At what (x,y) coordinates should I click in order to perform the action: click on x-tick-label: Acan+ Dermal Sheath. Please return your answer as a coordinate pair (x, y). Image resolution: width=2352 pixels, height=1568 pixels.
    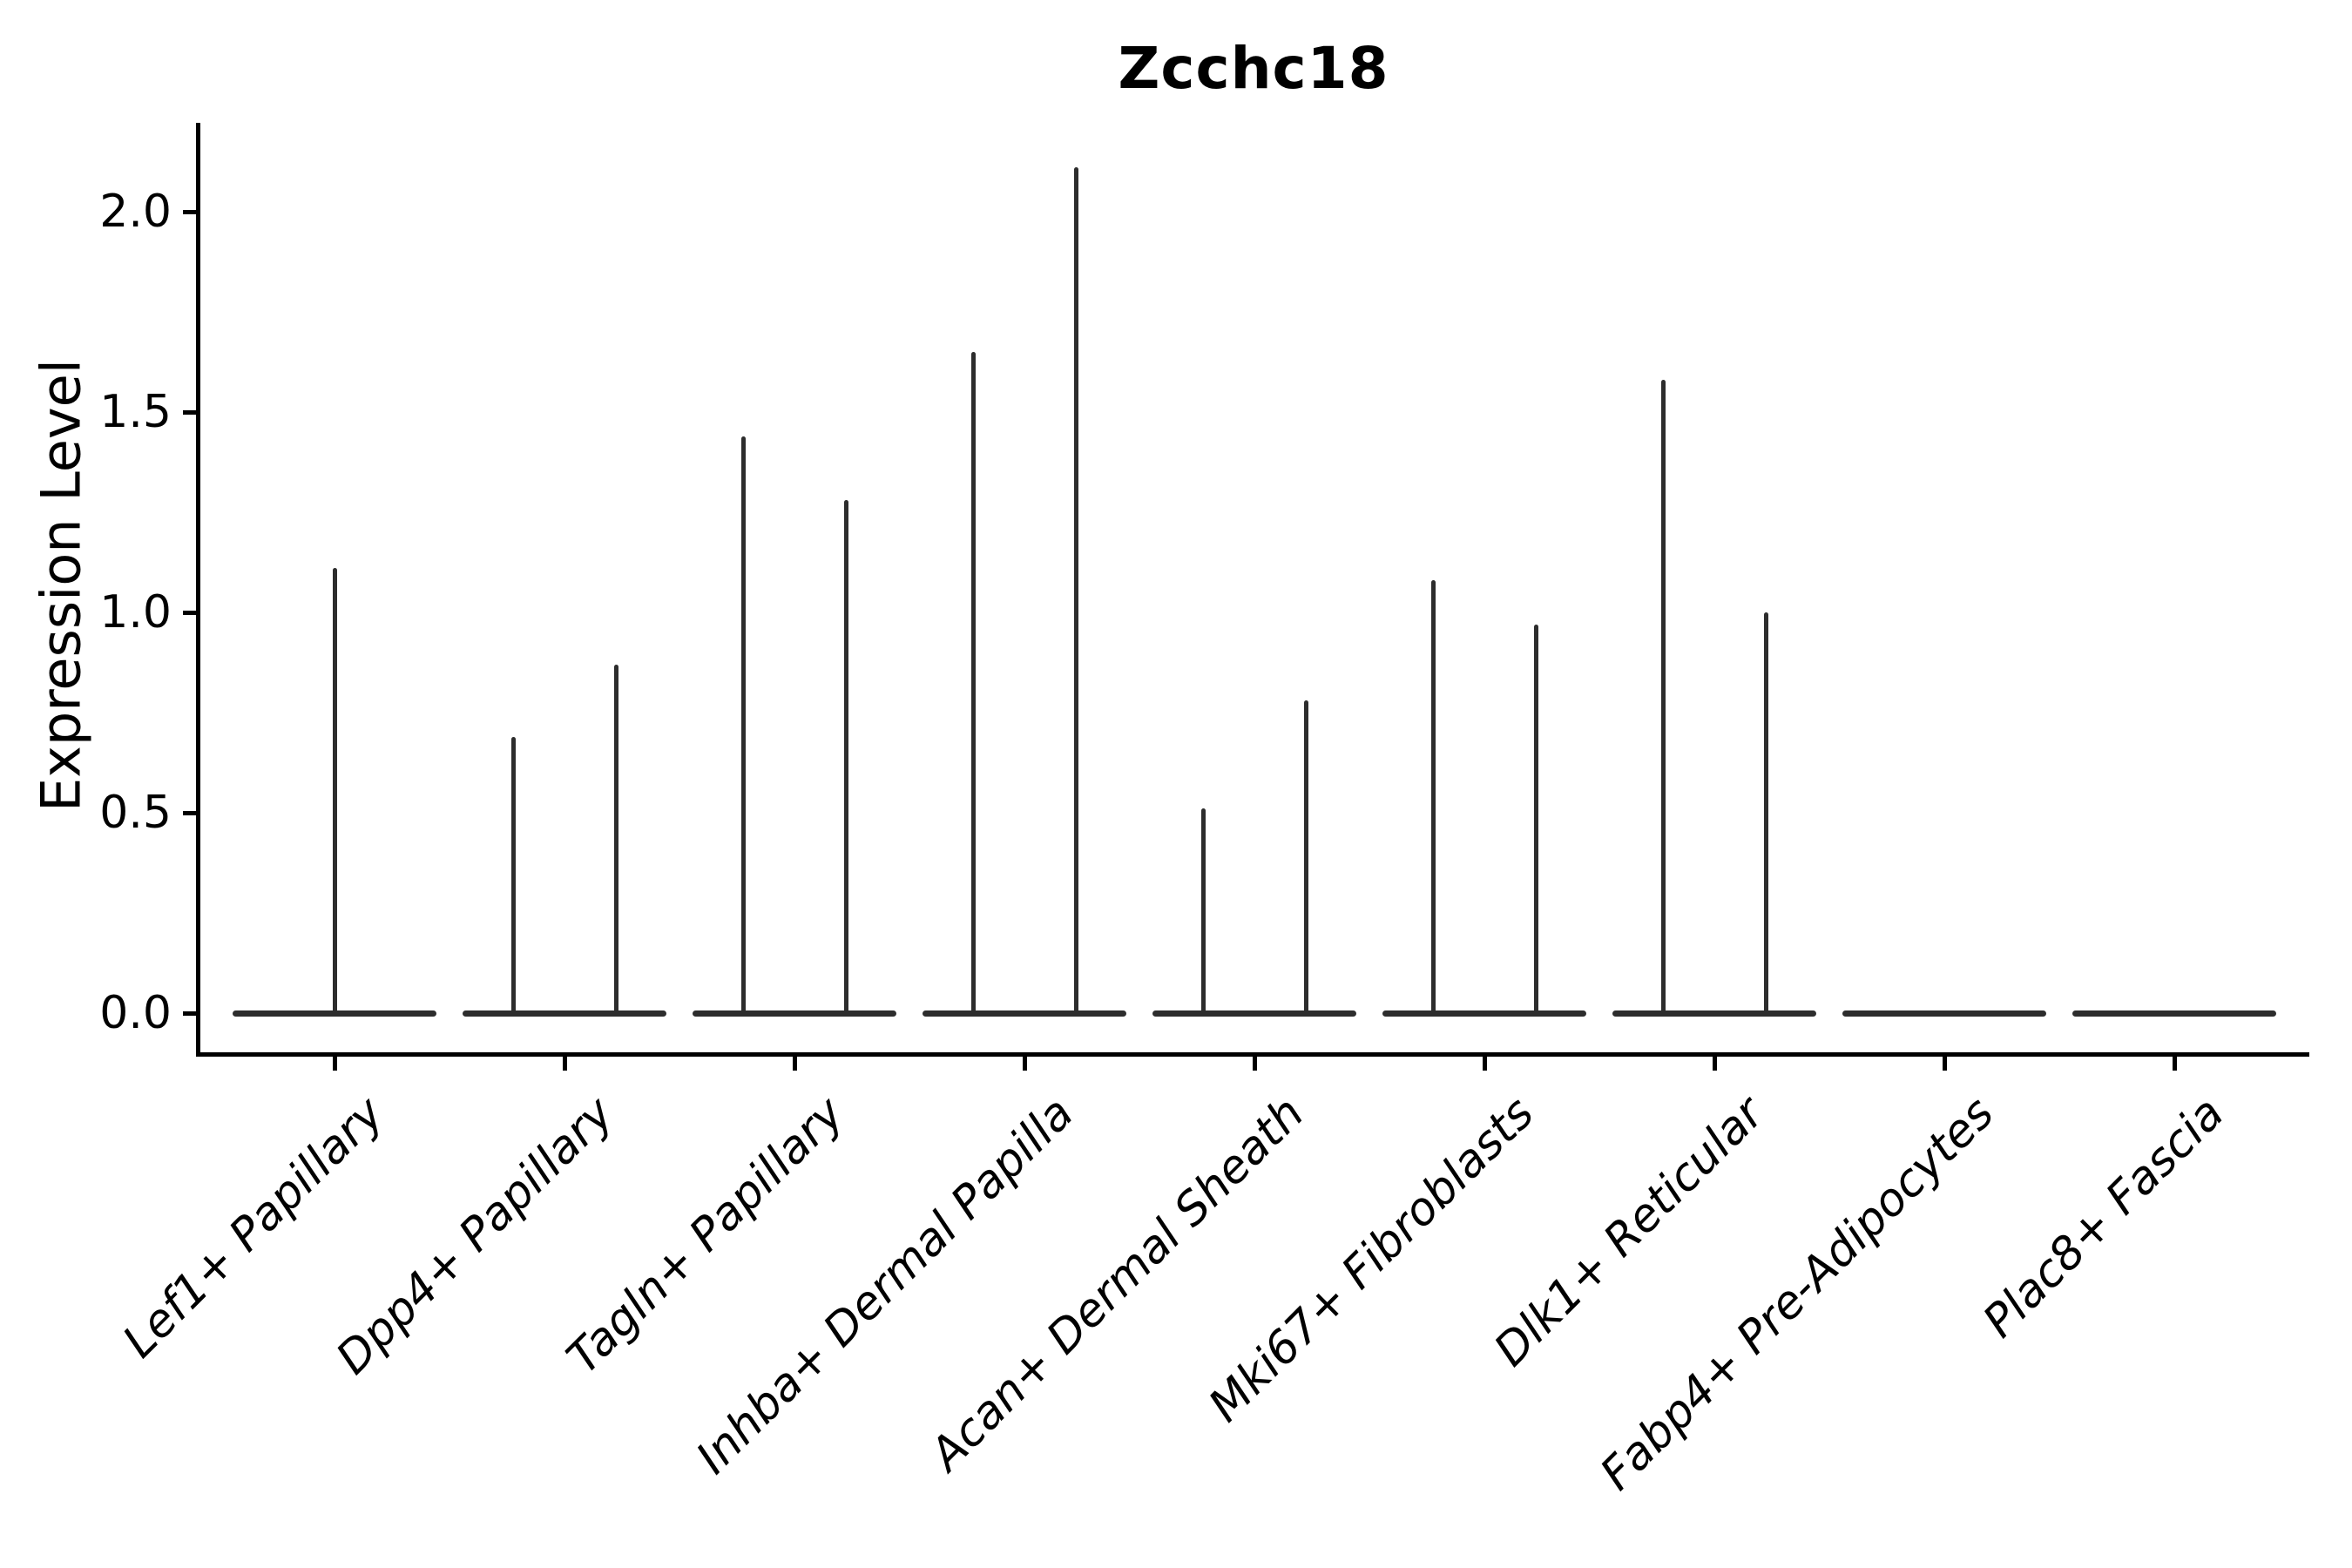
    Looking at the image, I should click on (1117, 1284).